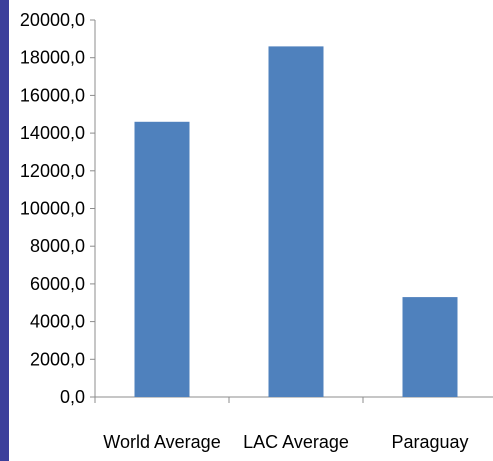 The height and width of the screenshot is (461, 493). What do you see at coordinates (52, 133) in the screenshot?
I see `y-tick-label: 14000,0` at bounding box center [52, 133].